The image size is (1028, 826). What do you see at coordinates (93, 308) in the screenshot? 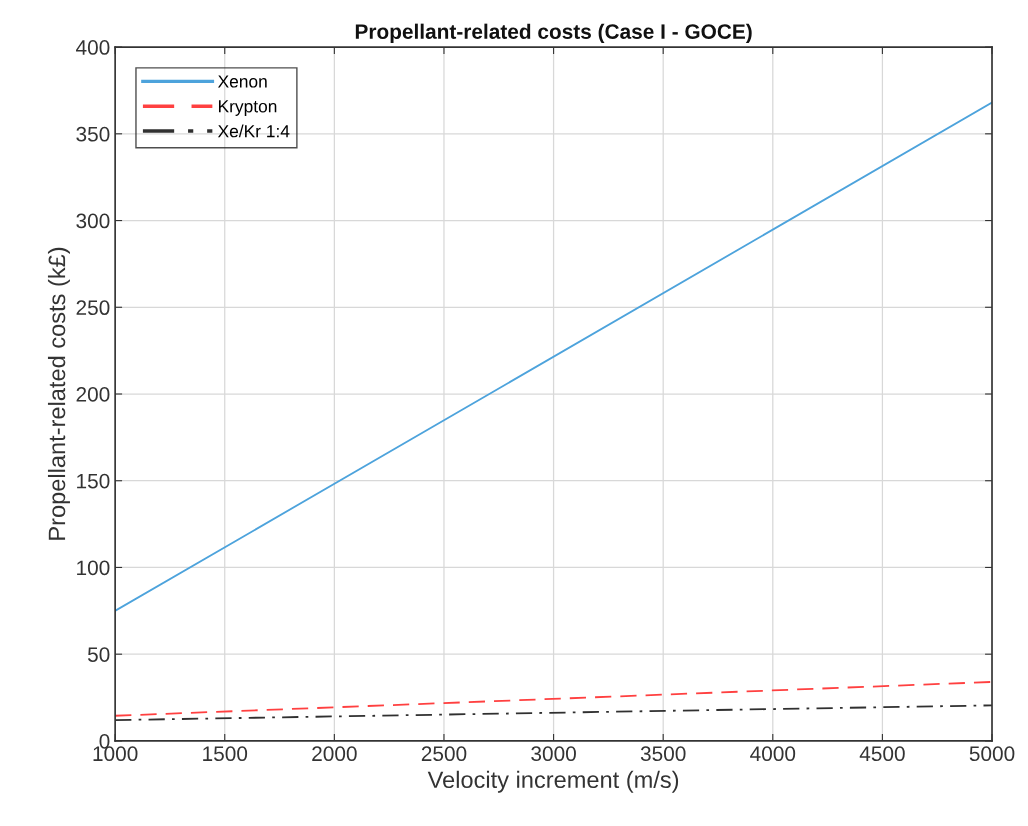
I see `y-tick-label: 250` at bounding box center [93, 308].